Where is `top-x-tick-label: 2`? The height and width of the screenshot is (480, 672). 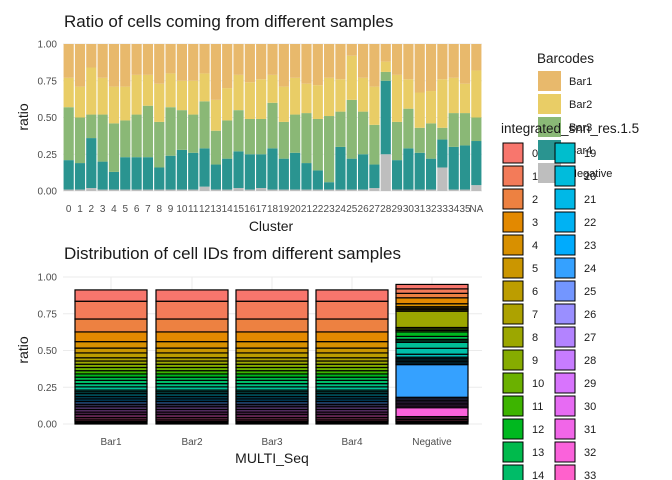
top-x-tick-label: 2 is located at coordinates (92, 209).